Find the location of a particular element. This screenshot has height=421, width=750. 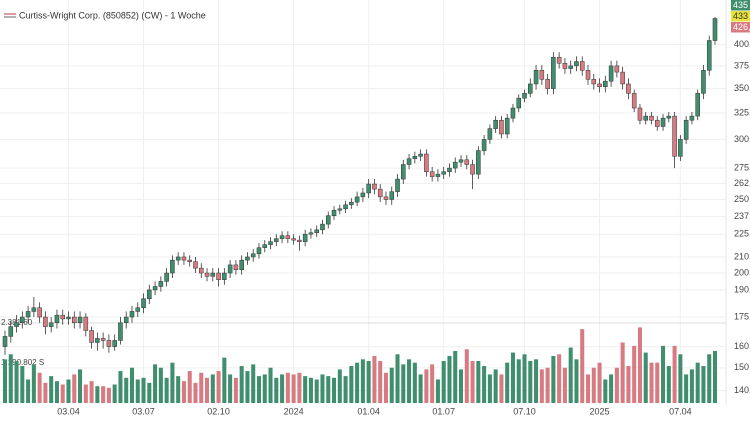

y-tick-label: 400, is located at coordinates (742, 44).